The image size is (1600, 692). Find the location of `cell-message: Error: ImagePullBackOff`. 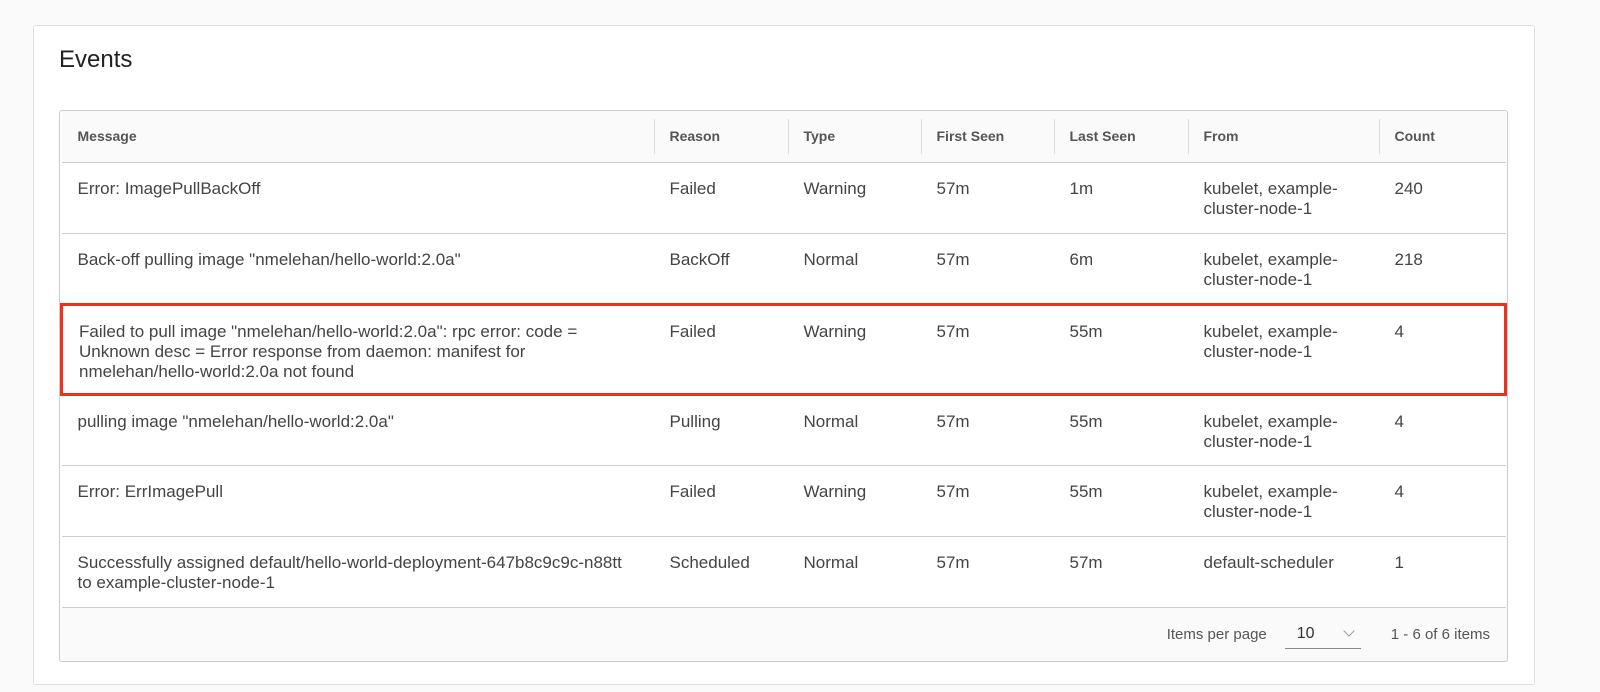

cell-message: Error: ImagePullBackOff is located at coordinates (357, 198).